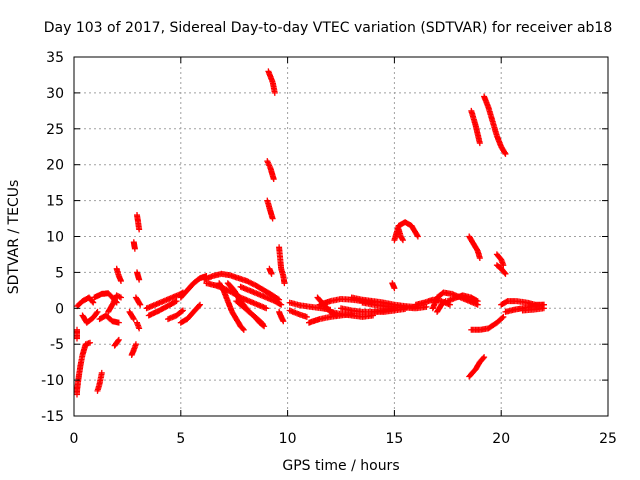 This screenshot has height=480, width=640. What do you see at coordinates (288, 439) in the screenshot?
I see `x-tick-label: 10` at bounding box center [288, 439].